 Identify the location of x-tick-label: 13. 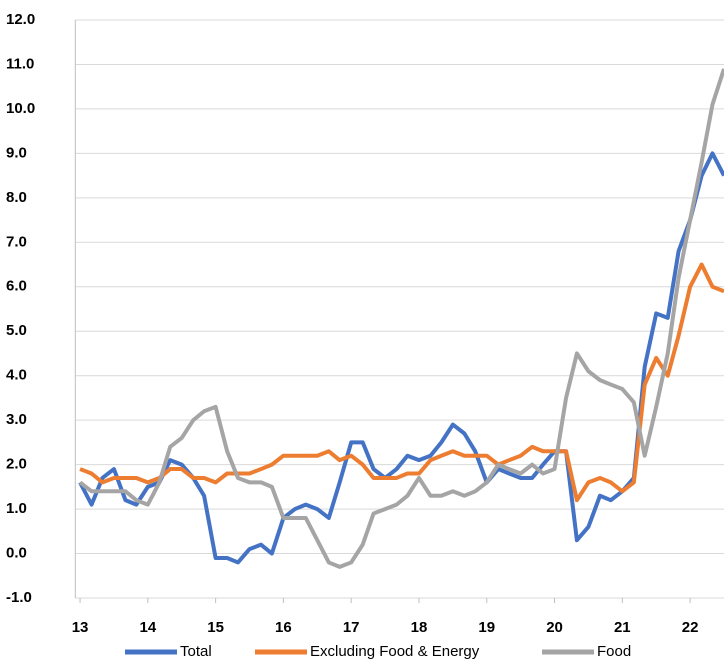
(80, 627).